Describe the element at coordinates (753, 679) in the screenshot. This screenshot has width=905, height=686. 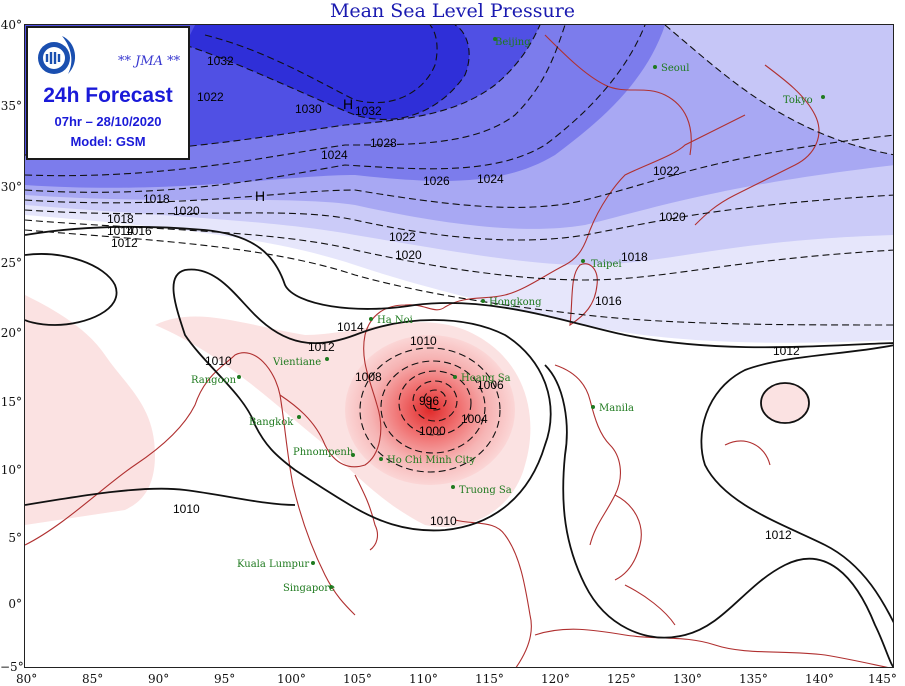
I see `lon-tick-label: 135°` at that location.